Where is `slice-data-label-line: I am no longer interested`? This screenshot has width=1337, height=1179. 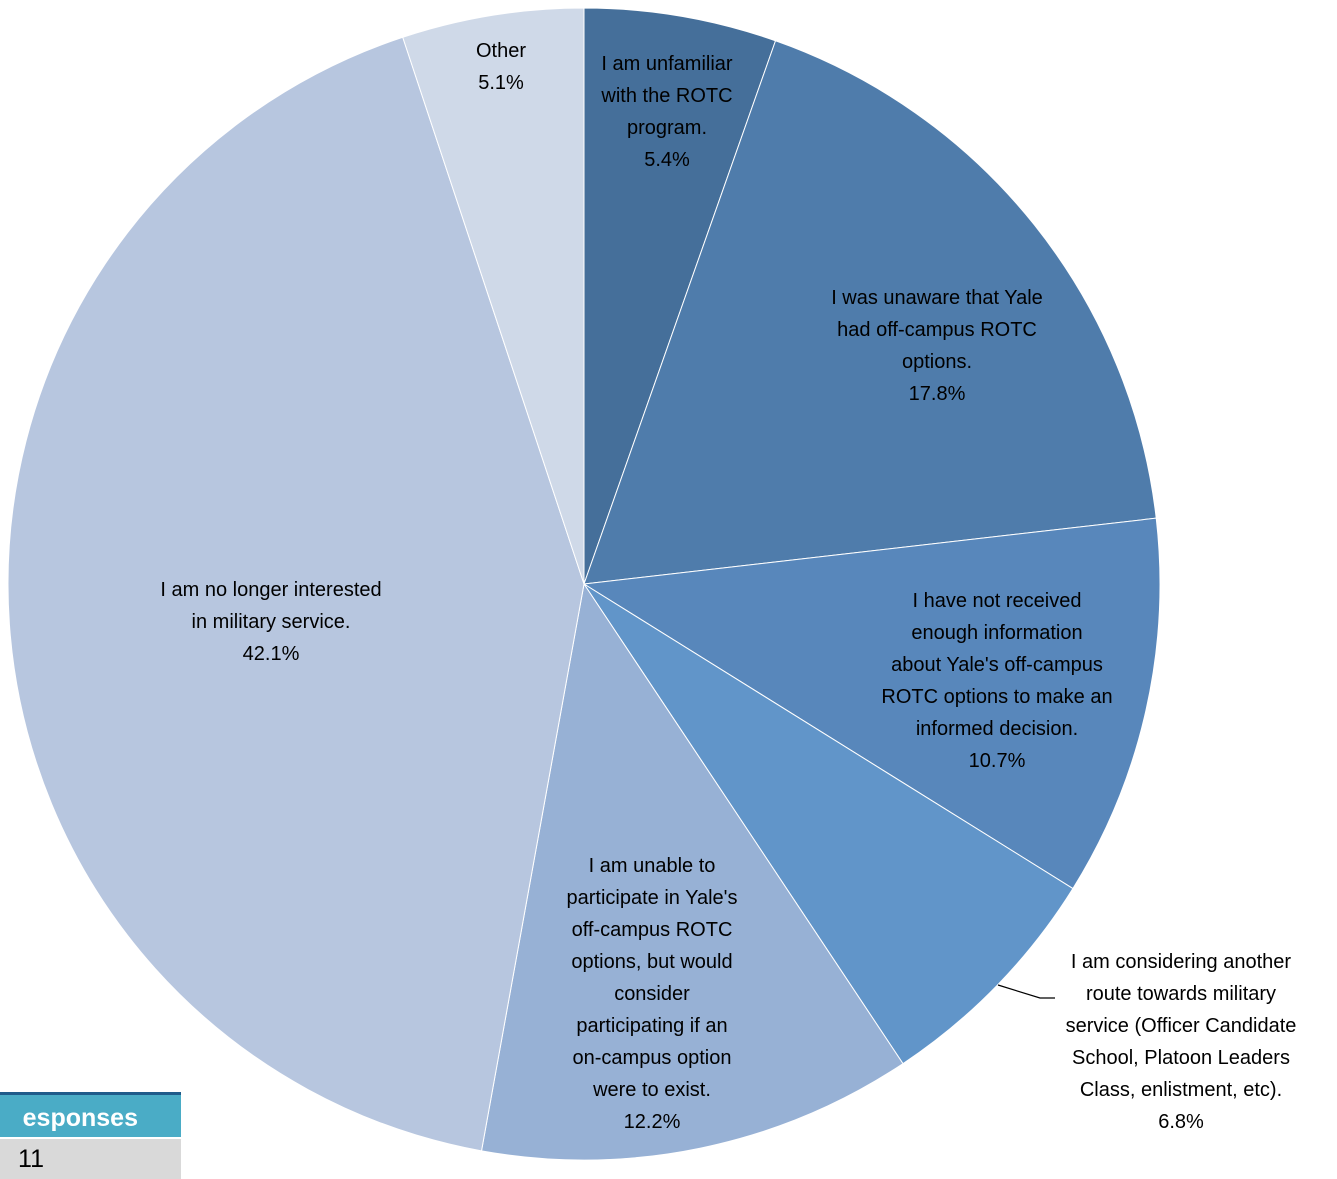
slice-data-label-line: I am no longer interested is located at coordinates (270, 590).